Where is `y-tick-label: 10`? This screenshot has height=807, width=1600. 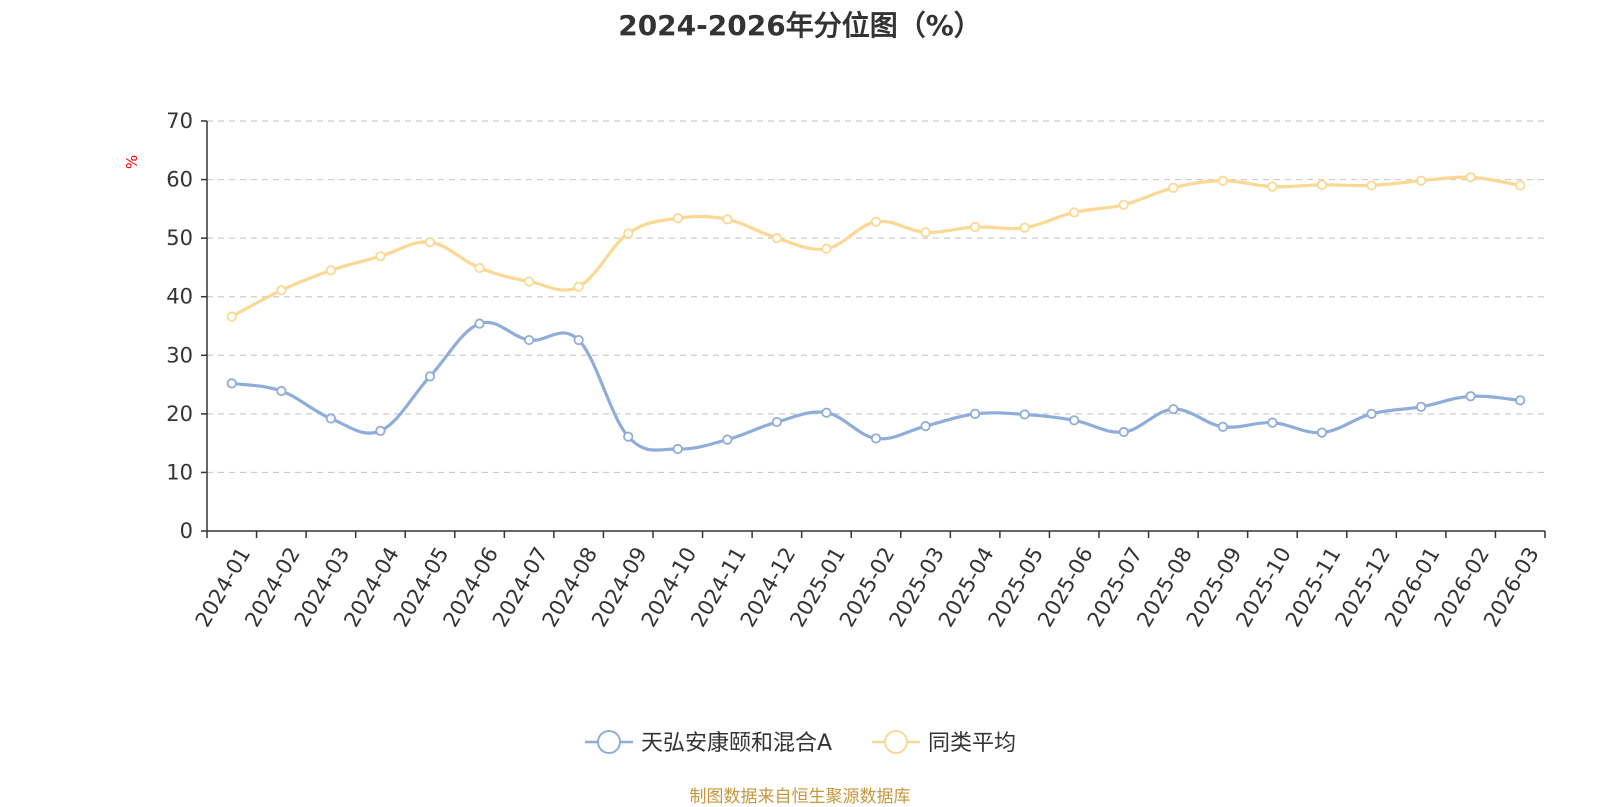
y-tick-label: 10 is located at coordinates (179, 472).